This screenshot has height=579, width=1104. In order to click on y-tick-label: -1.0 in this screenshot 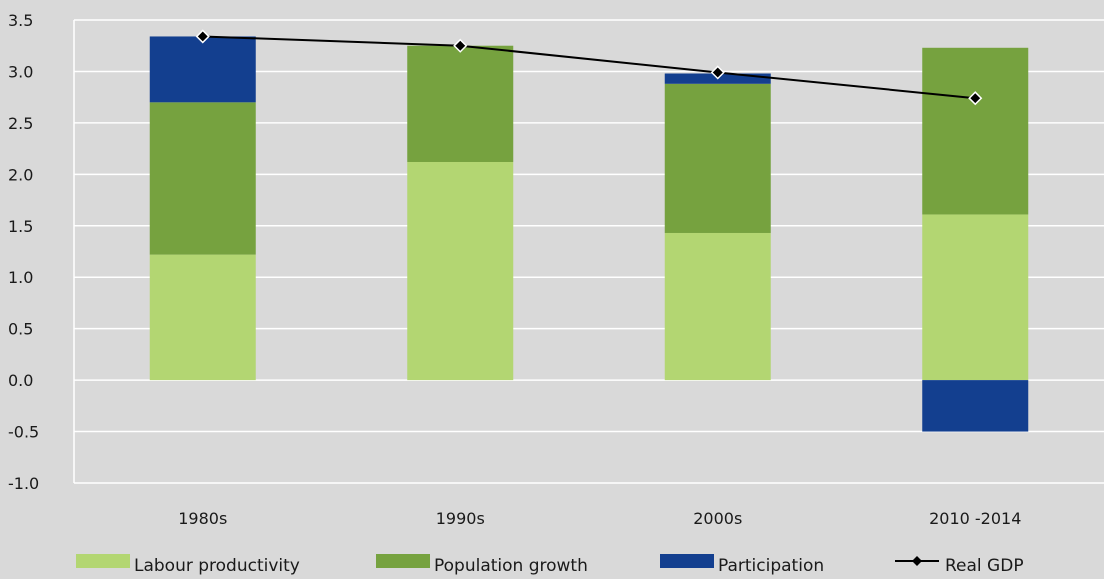, I will do `click(23, 483)`.